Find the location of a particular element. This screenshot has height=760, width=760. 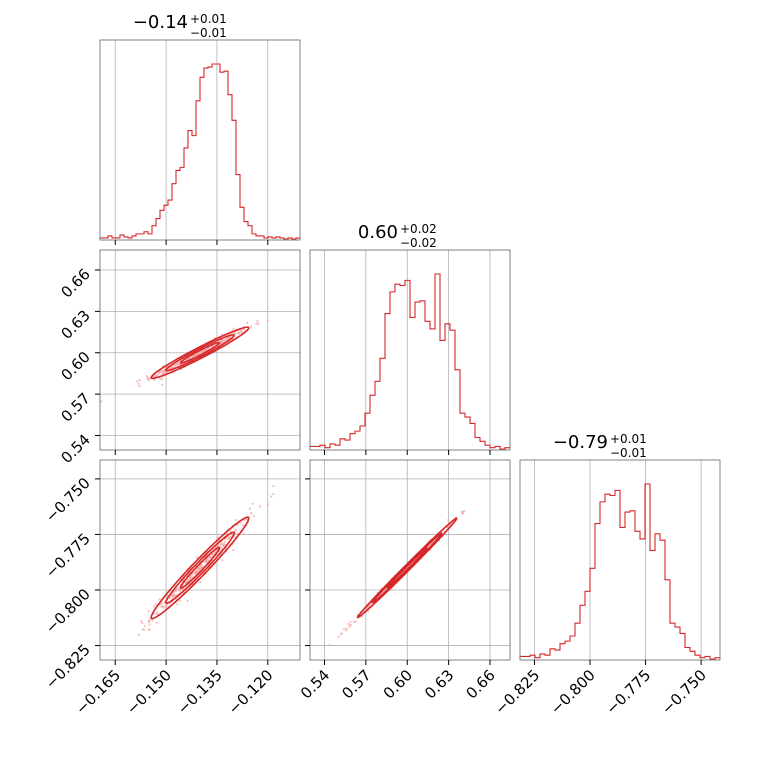

y-tick-label: −0.775 is located at coordinates (68, 556).